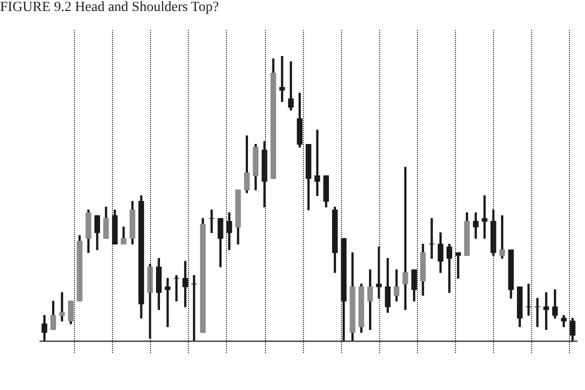 Image resolution: width=585 pixels, height=390 pixels. What do you see at coordinates (109, 8) in the screenshot?
I see `chart-title: FIGURE 9.2 Head and Shoulders Top?` at bounding box center [109, 8].